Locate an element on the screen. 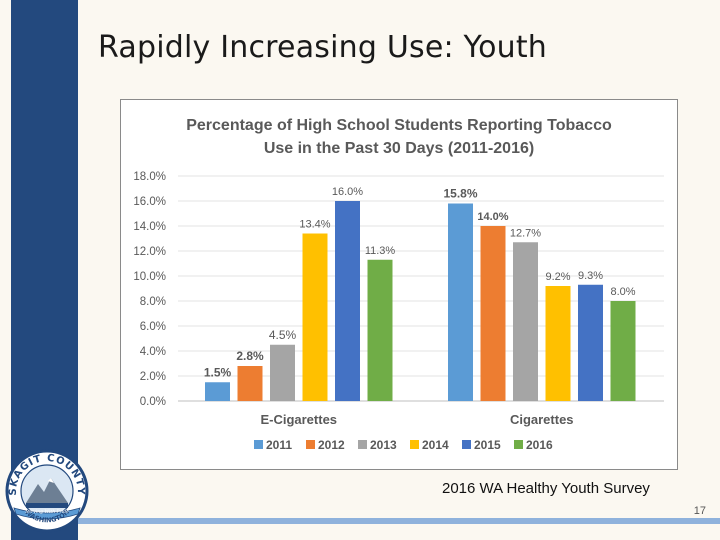 The image size is (720, 540). y-tick-label: 2.0% is located at coordinates (153, 377).